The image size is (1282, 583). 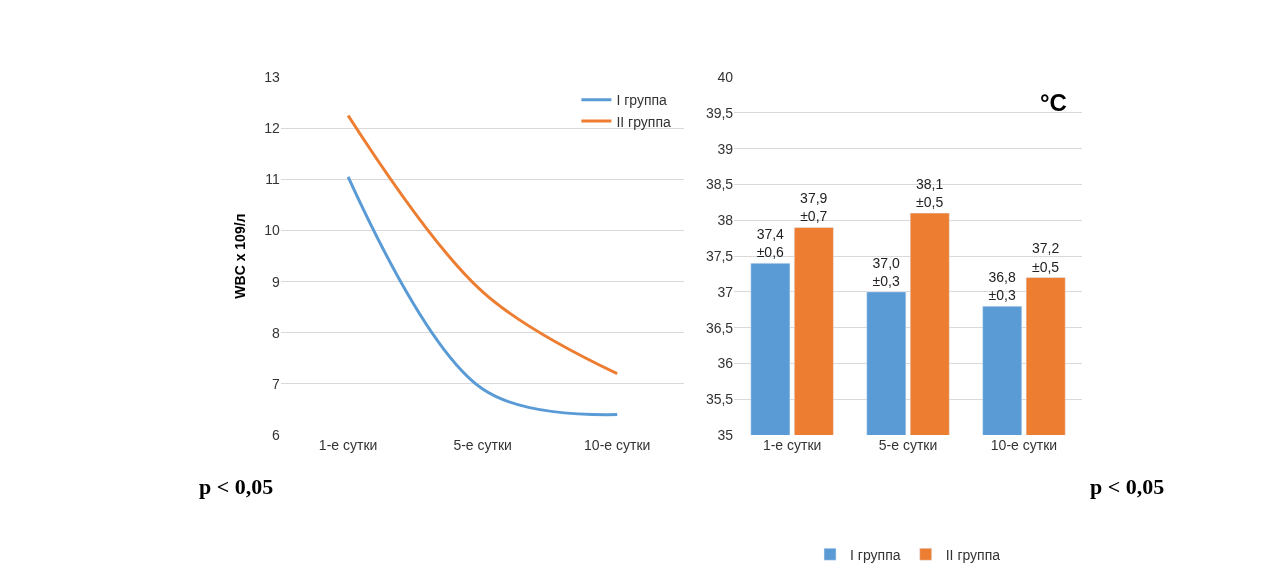 I want to click on data-label: 36,8 ±0,3, so click(x=1002, y=286).